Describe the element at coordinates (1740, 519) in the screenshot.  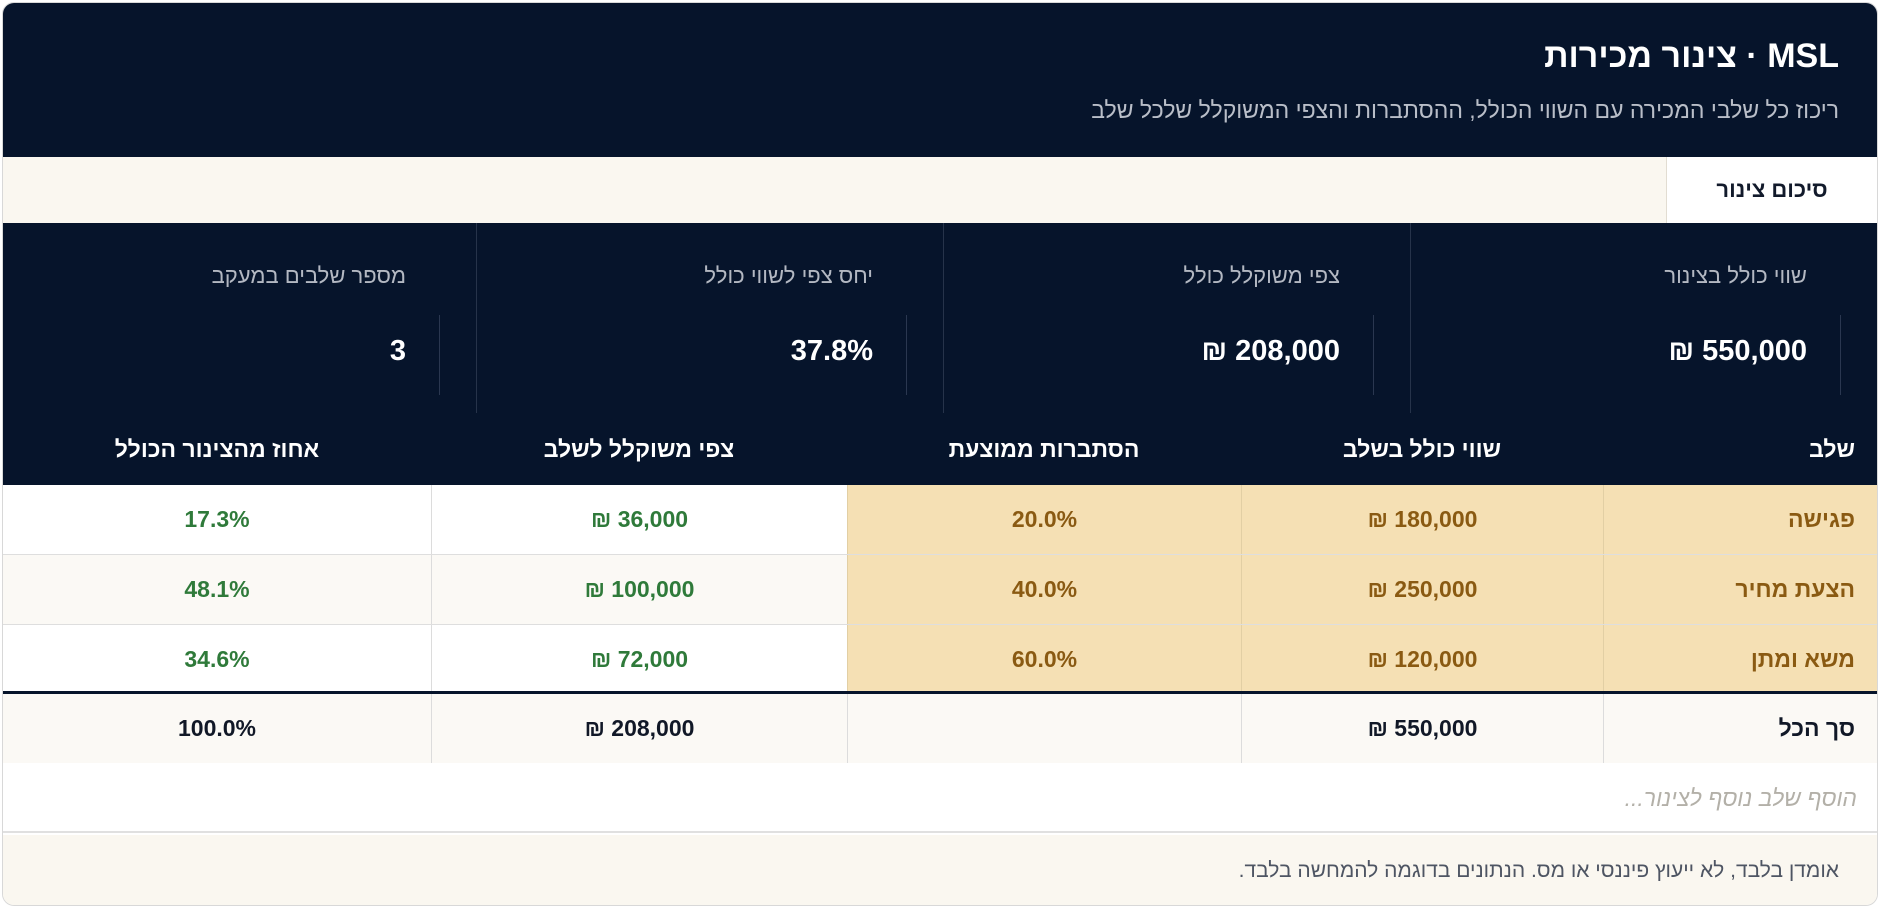
I see `cell-stage: פגישה` at that location.